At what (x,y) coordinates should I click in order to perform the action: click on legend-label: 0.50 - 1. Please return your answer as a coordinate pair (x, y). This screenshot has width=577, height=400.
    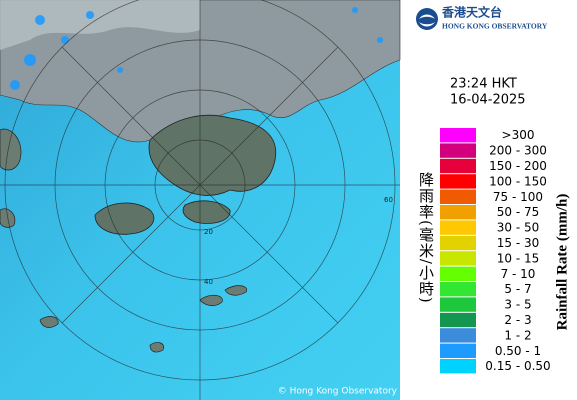
    Looking at the image, I should click on (518, 351).